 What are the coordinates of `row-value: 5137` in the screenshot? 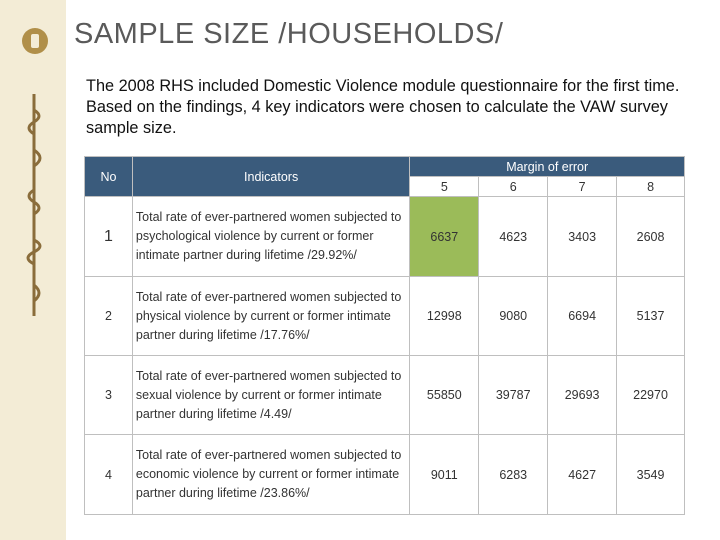 It's located at (650, 316).